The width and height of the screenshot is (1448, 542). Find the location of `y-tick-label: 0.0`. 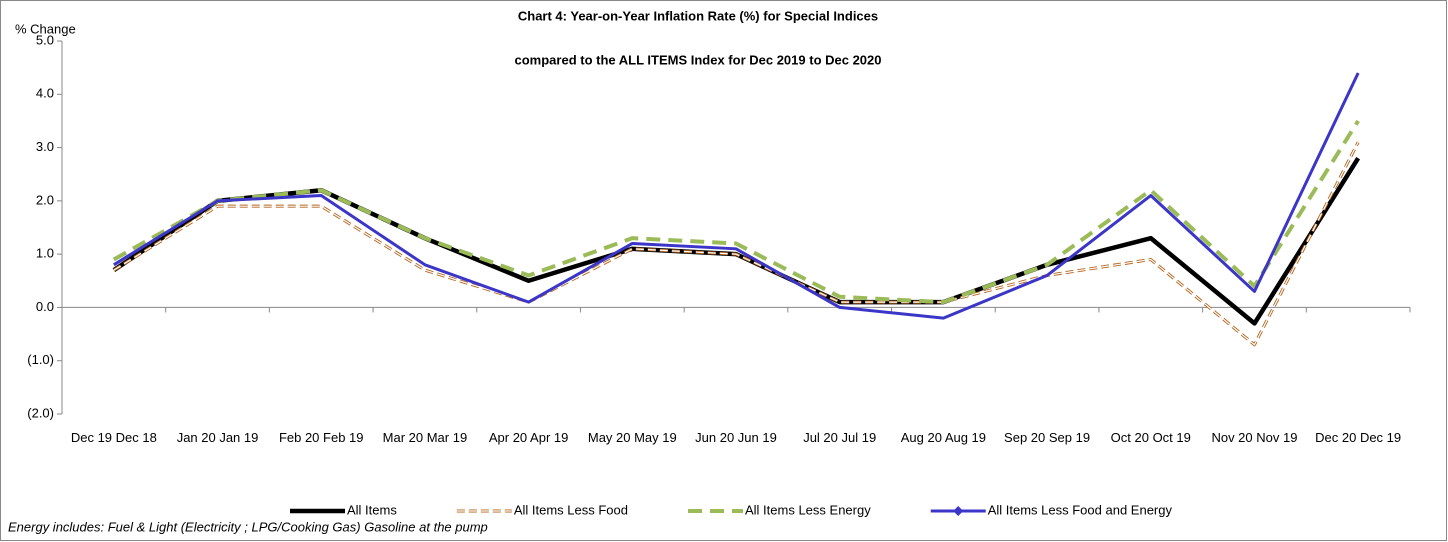

y-tick-label: 0.0 is located at coordinates (45, 306).